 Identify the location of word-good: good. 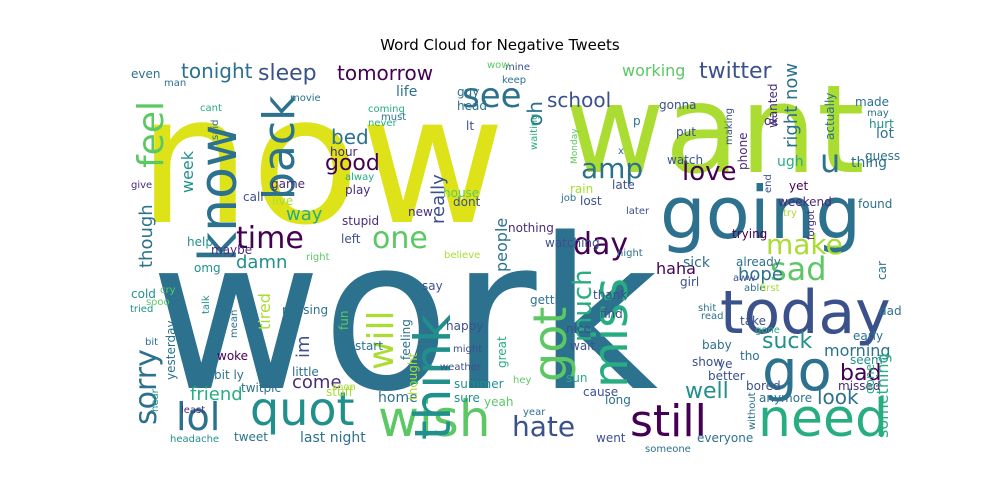
(352, 163).